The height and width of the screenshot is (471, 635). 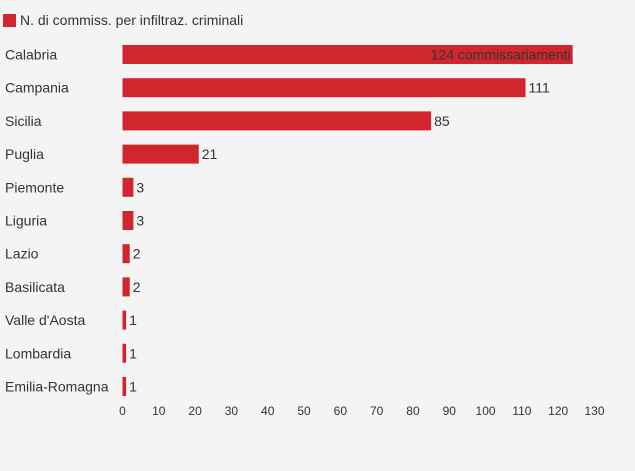 I want to click on category-label: Lombardia, so click(x=38, y=353).